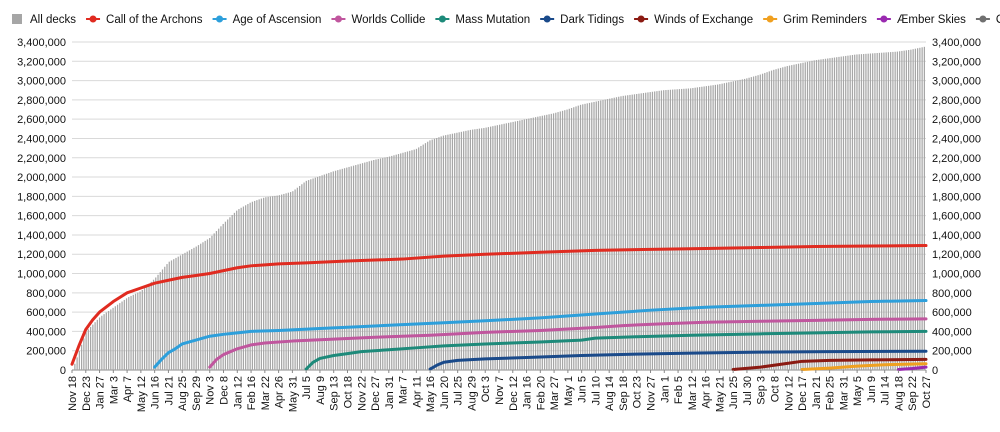  I want to click on y-tick-label-right: 200,000, so click(952, 352).